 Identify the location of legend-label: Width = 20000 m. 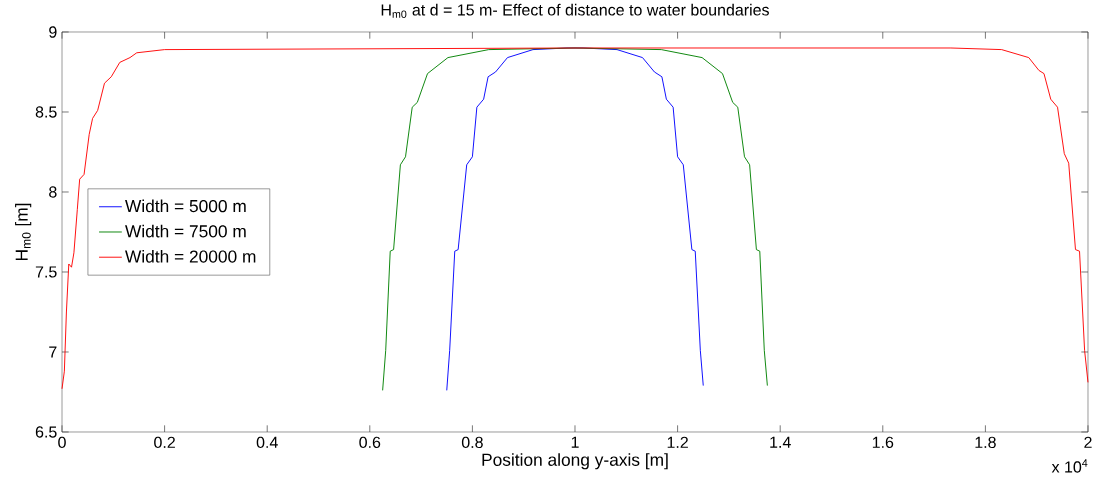
(190, 256).